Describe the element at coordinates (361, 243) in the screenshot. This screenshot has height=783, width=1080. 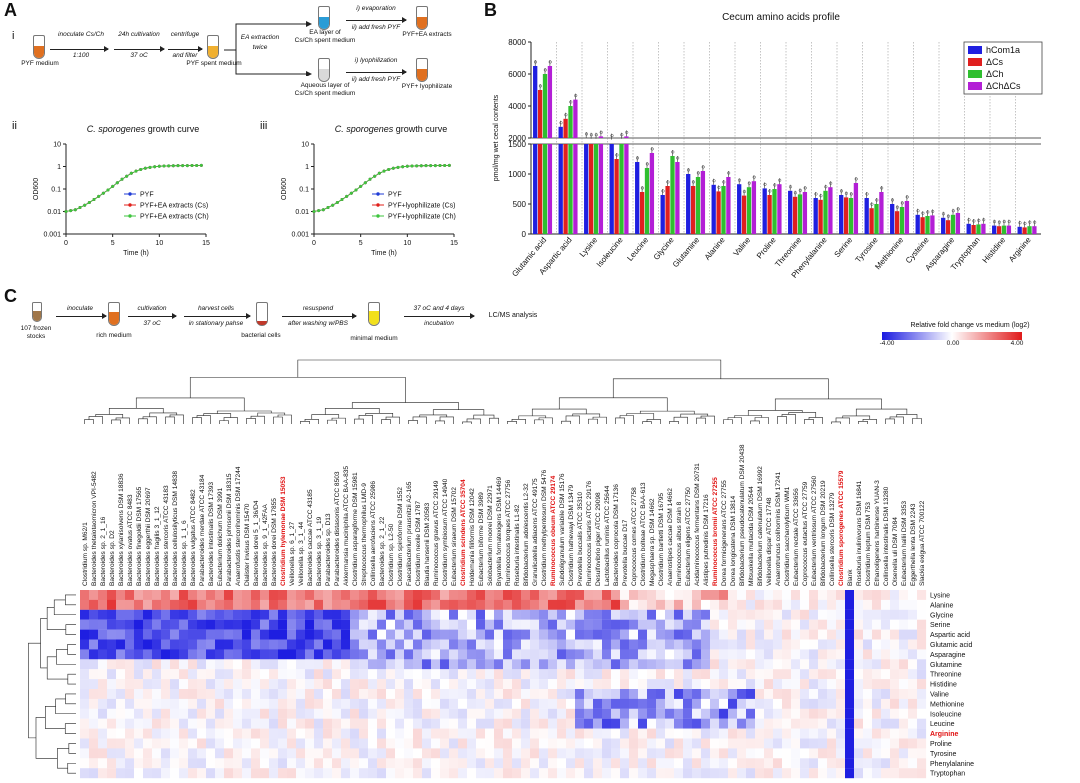
I see `x-tick-label: 5` at that location.